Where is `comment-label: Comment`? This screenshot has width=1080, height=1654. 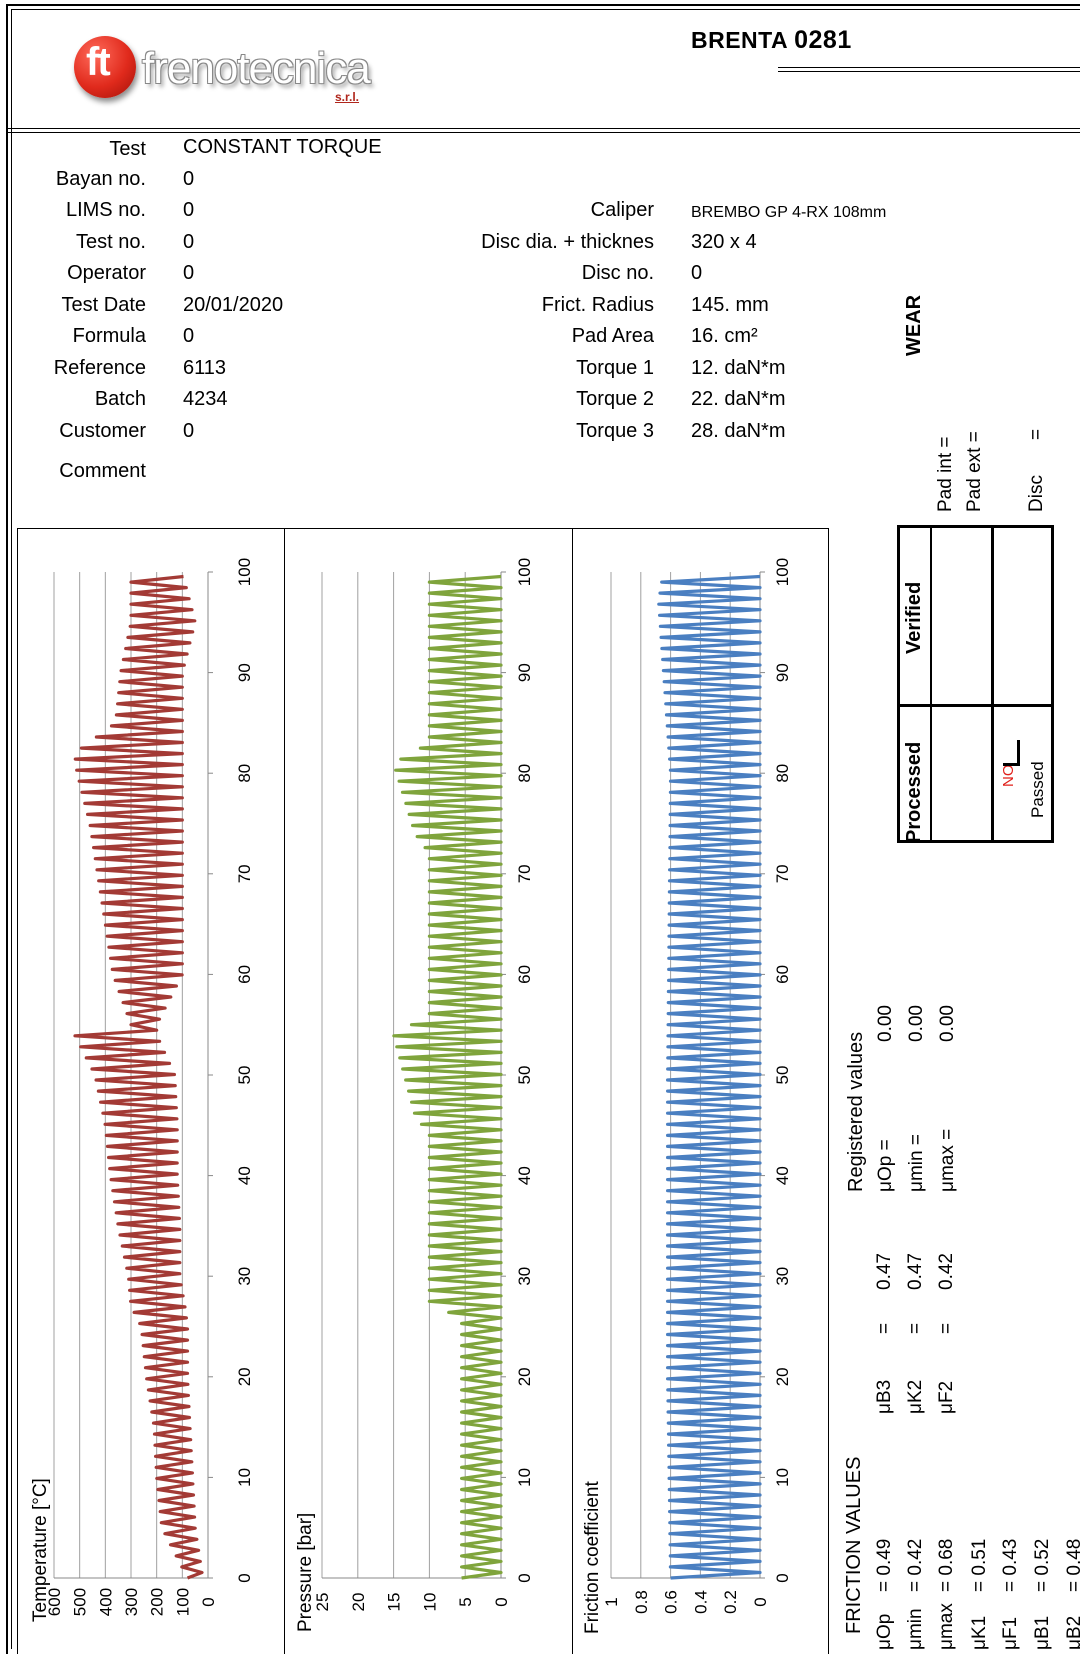
comment-label: Comment is located at coordinates (102, 471).